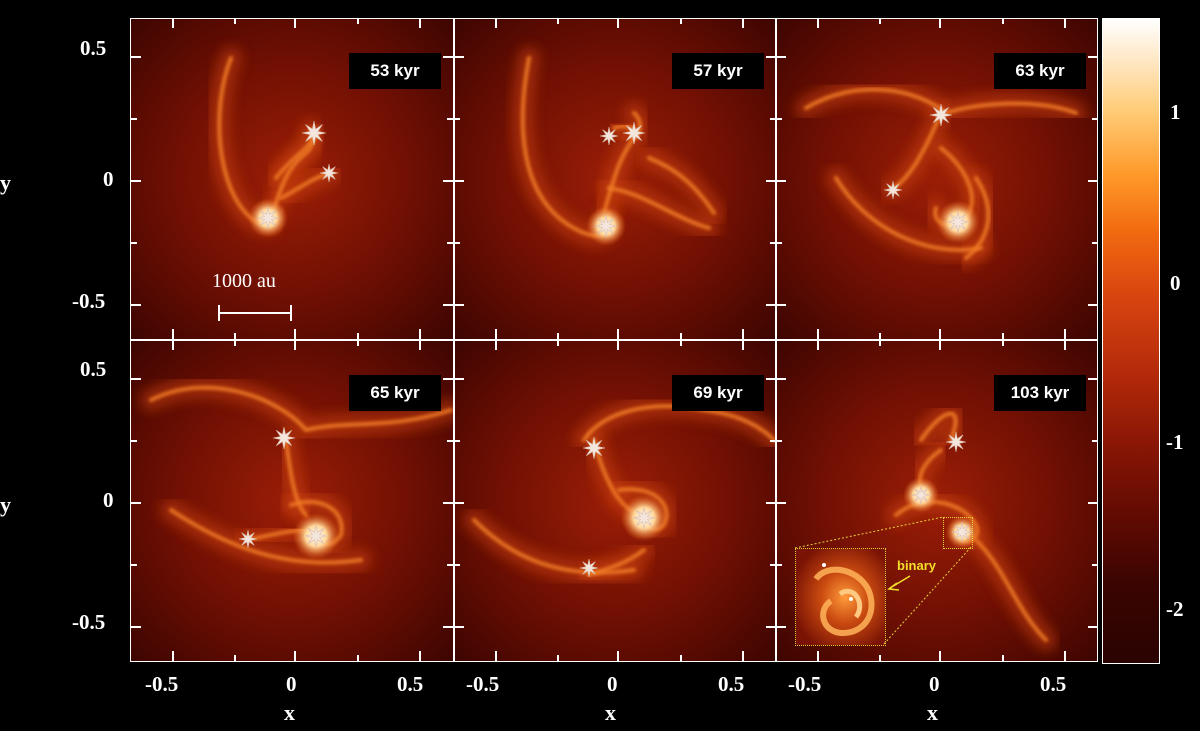 The height and width of the screenshot is (731, 1200). I want to click on x-tick-label: 0.5, so click(410, 684).